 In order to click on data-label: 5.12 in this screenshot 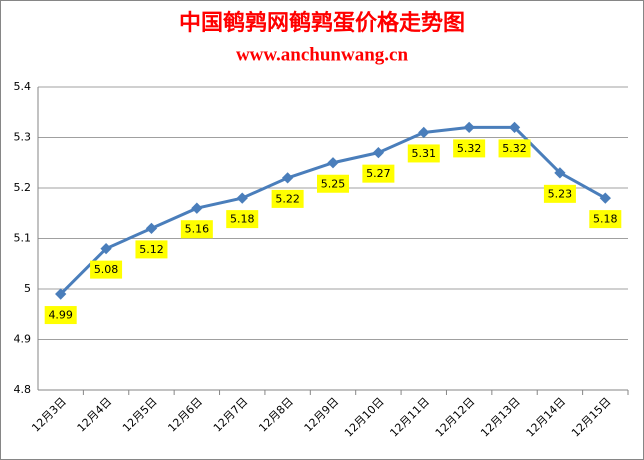, I will do `click(151, 249)`.